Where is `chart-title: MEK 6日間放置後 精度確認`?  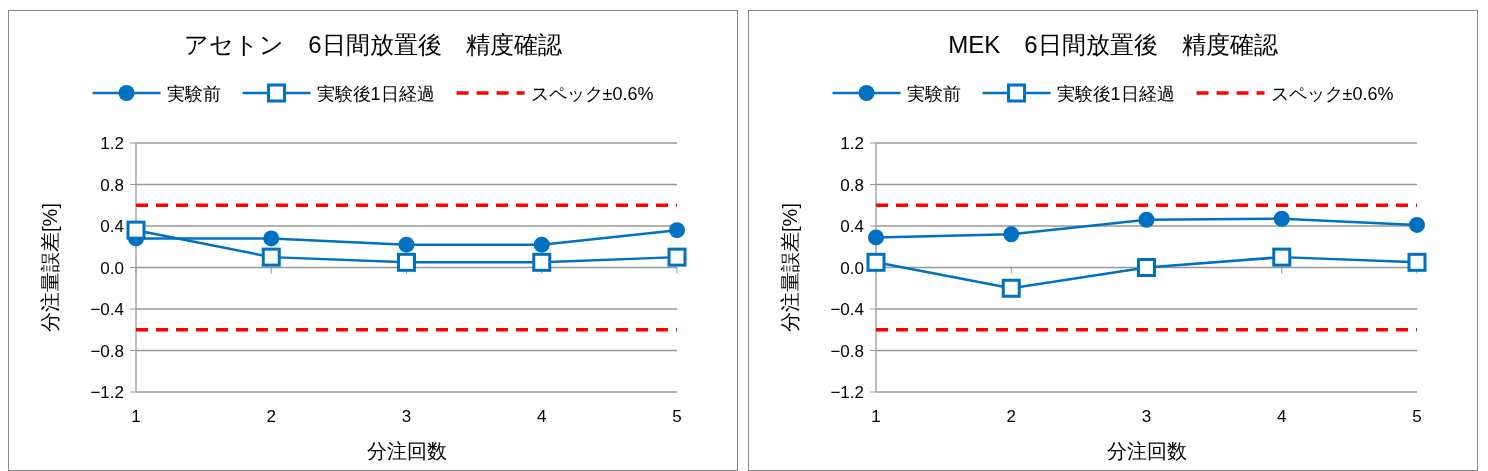 chart-title: MEK 6日間放置後 精度確認 is located at coordinates (1113, 44).